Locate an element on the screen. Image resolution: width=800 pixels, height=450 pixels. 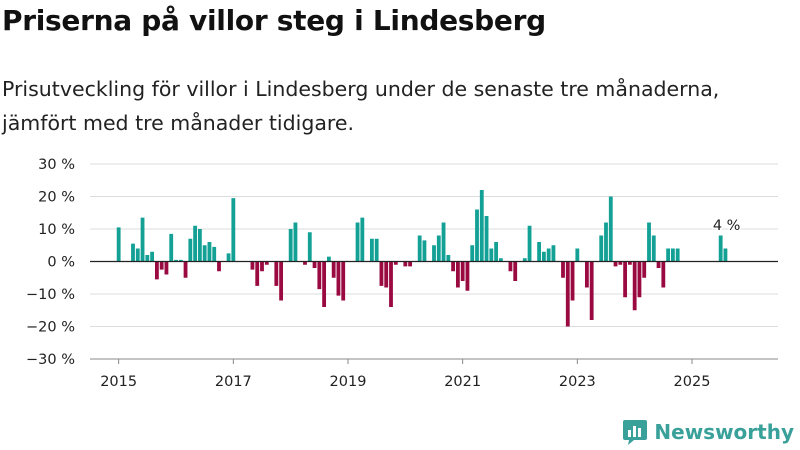
brand-logo: Newsworthy is located at coordinates (708, 432).